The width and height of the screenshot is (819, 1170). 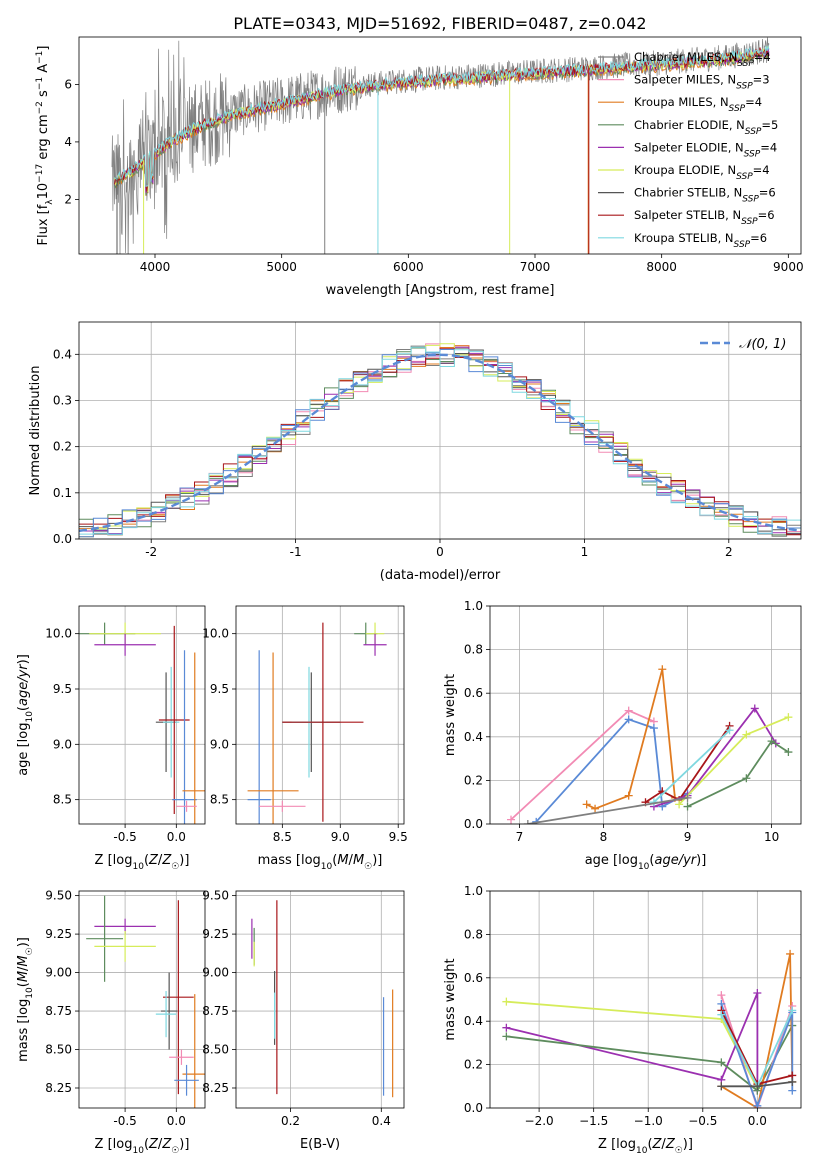 I want to click on legend-entry: Kroupa STELIB, NSSP=6, so click(x=700, y=240).